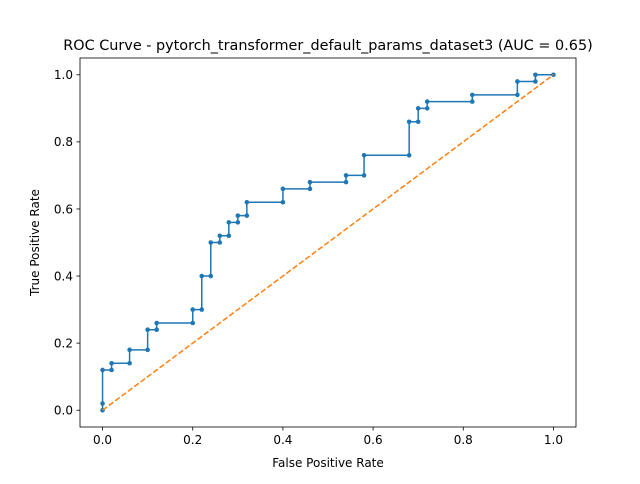  I want to click on x-axis-label: False Positive Rate, so click(328, 463).